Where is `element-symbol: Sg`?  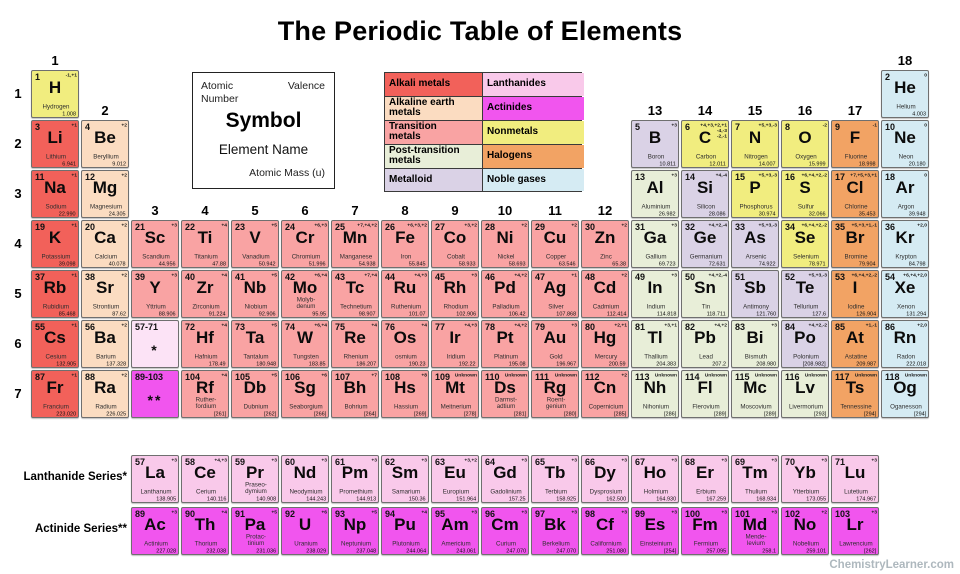
element-symbol: Sg is located at coordinates (305, 387).